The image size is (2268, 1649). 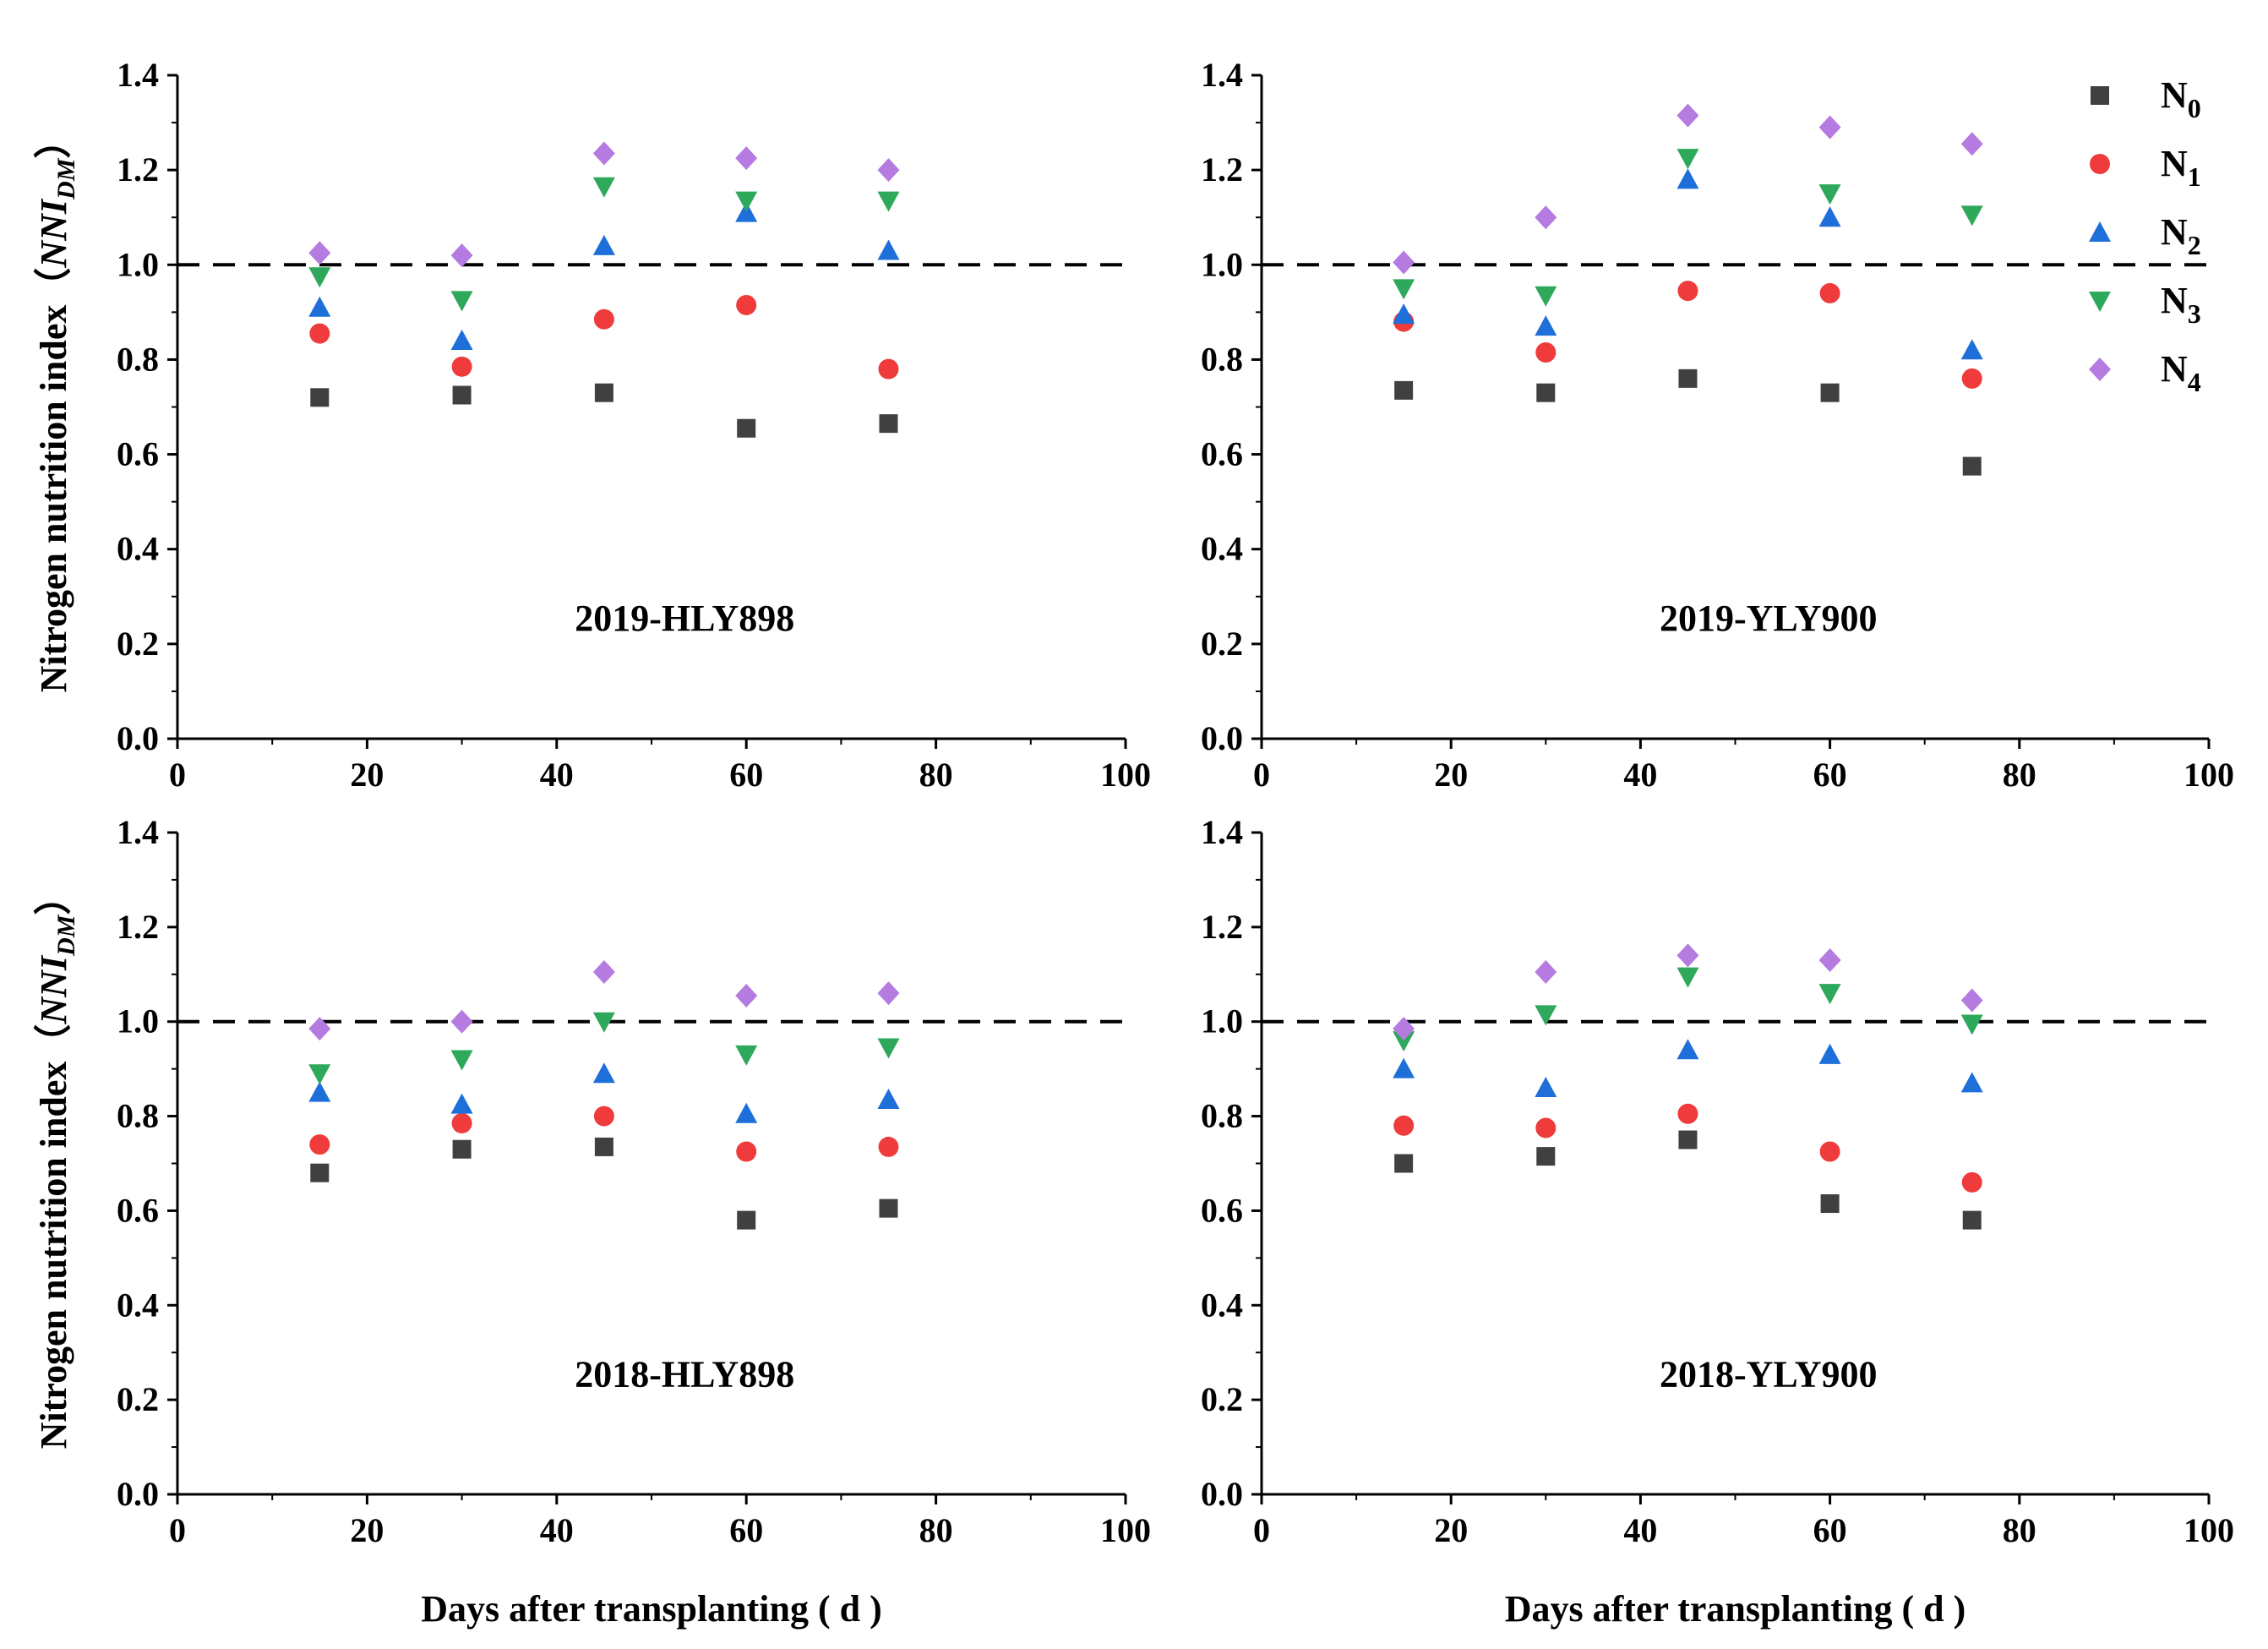 I want to click on y-axis-title-sub: DM, so click(x=66, y=935).